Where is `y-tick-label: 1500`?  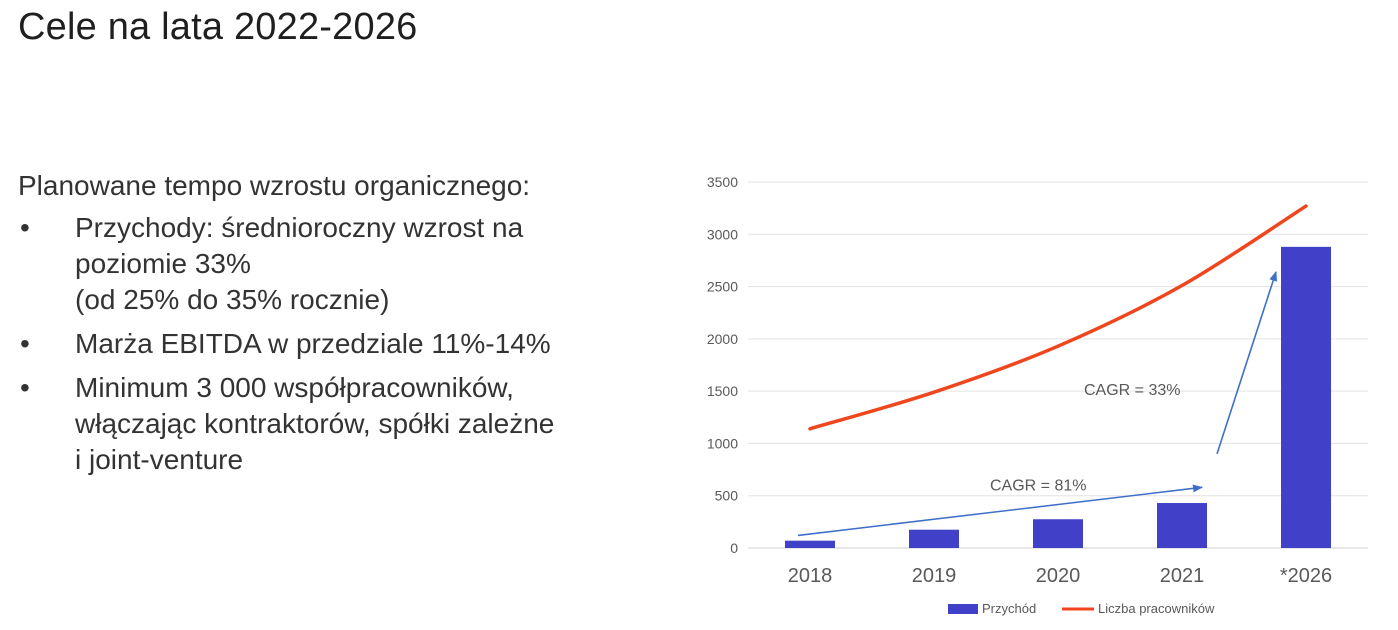
y-tick-label: 1500 is located at coordinates (722, 391).